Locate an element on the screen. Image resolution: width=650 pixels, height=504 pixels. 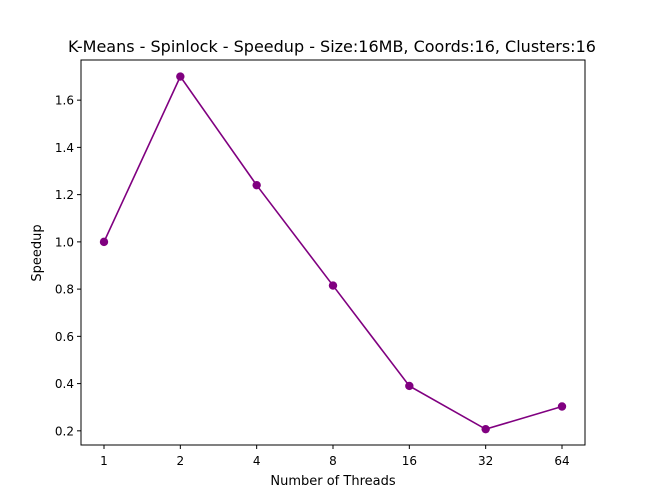
y-tick-label: 0.2 is located at coordinates (64, 431).